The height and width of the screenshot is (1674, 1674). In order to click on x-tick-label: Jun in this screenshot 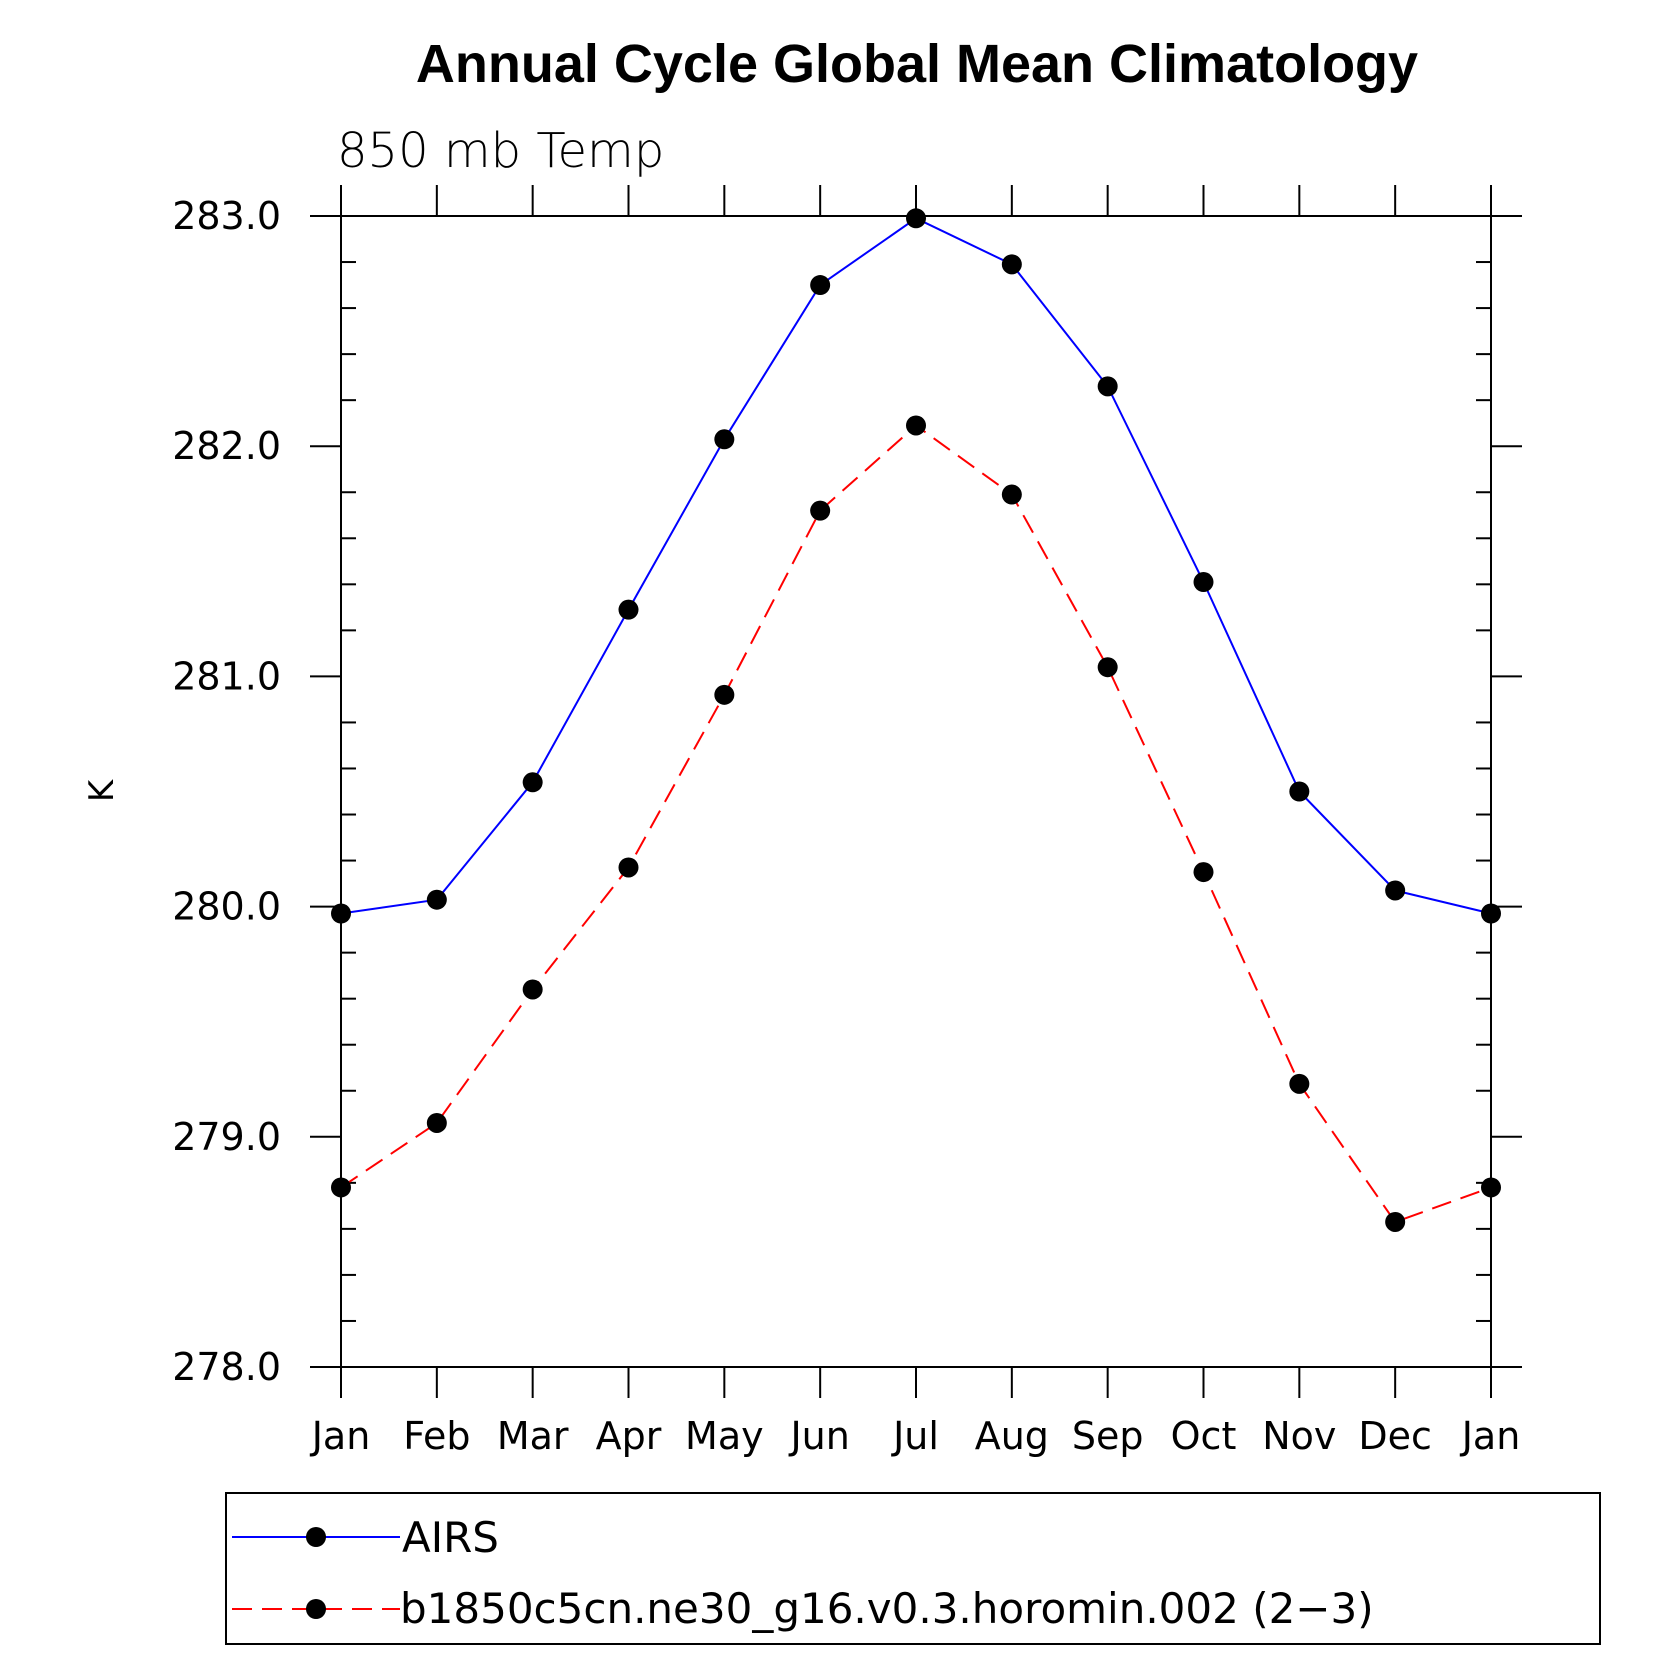, I will do `click(818, 1436)`.